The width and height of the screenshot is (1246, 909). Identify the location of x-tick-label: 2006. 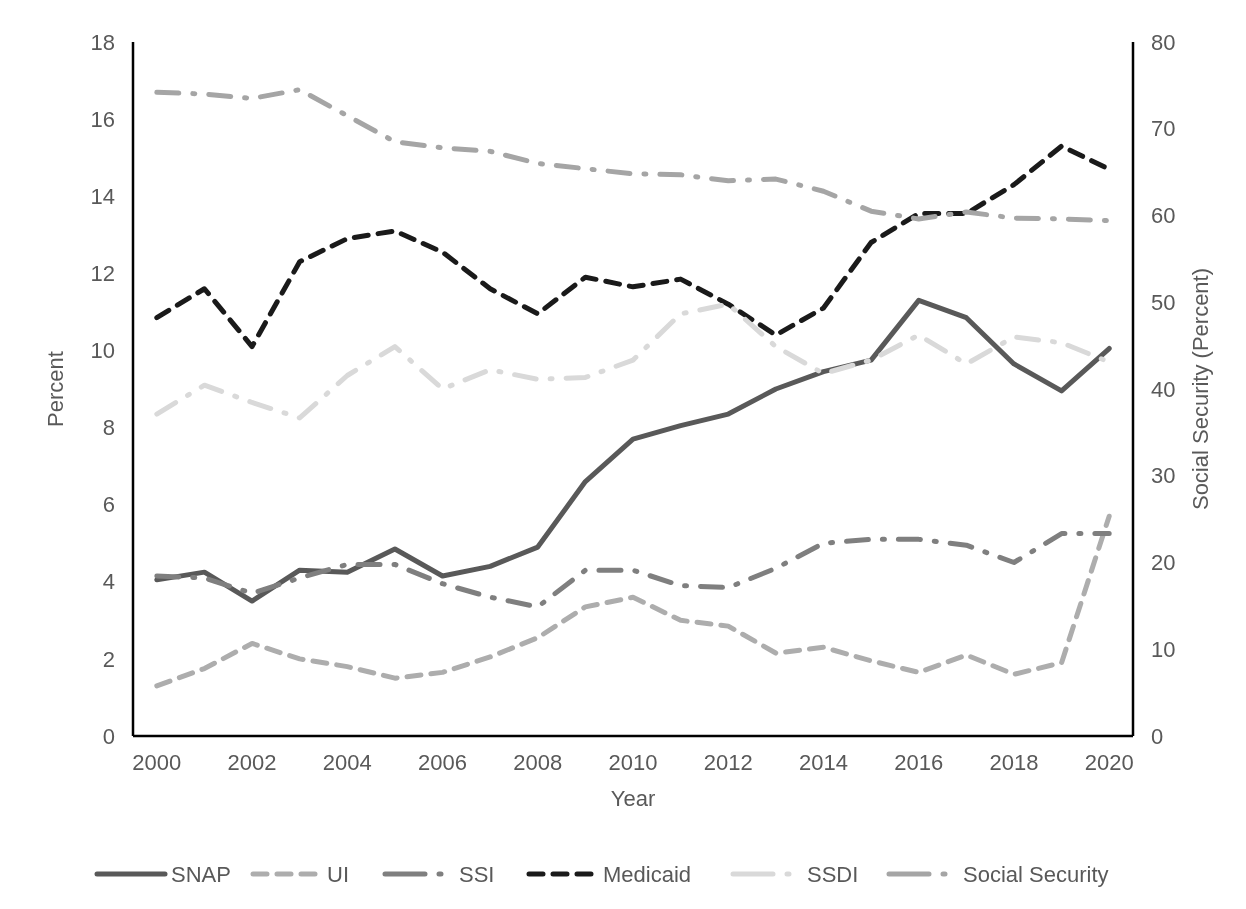
(442, 762).